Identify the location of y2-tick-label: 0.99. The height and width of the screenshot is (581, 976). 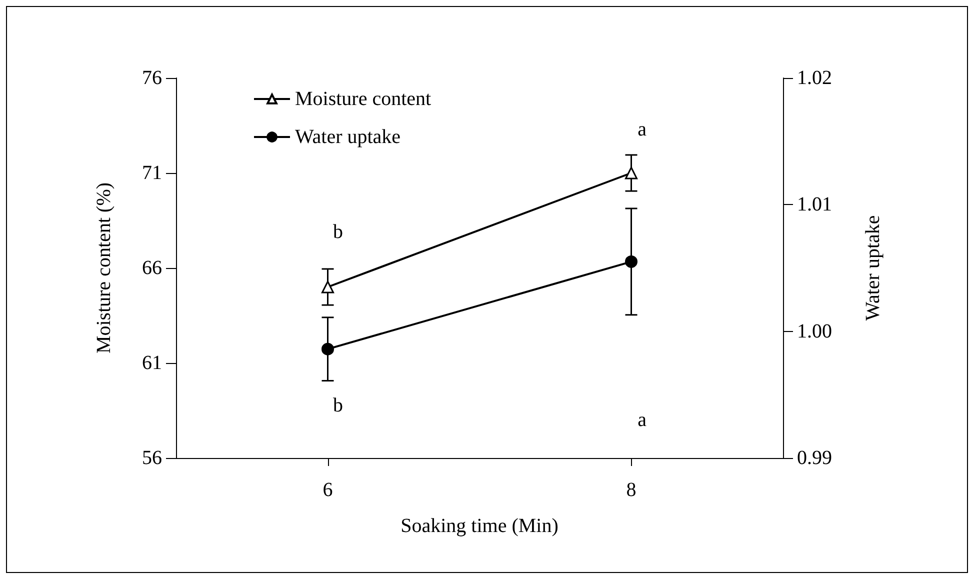
(814, 458).